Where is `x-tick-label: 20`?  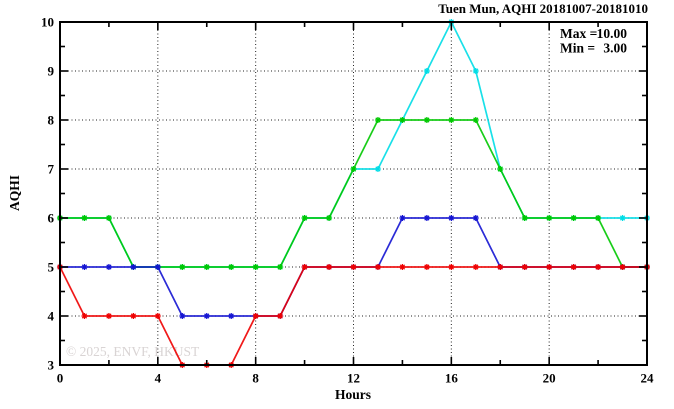 x-tick-label: 20 is located at coordinates (549, 378).